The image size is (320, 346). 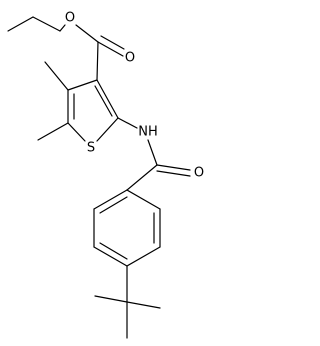 What do you see at coordinates (148, 132) in the screenshot?
I see `atom-label: NH` at bounding box center [148, 132].